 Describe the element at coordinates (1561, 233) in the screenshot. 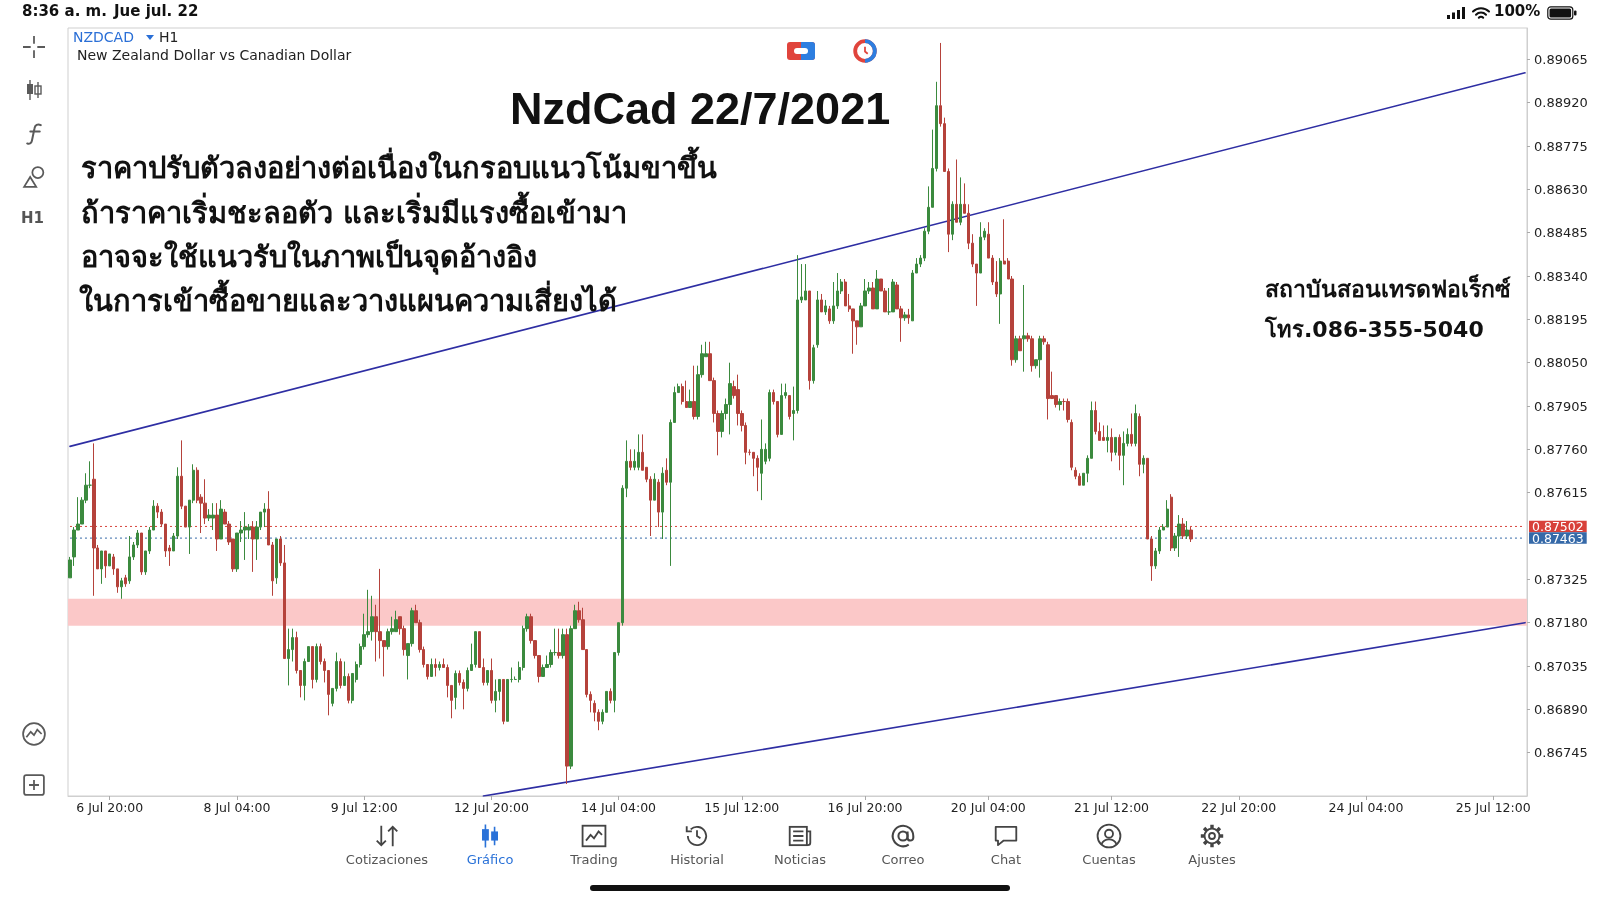

I see `y-tick-label: 0.88485` at that location.